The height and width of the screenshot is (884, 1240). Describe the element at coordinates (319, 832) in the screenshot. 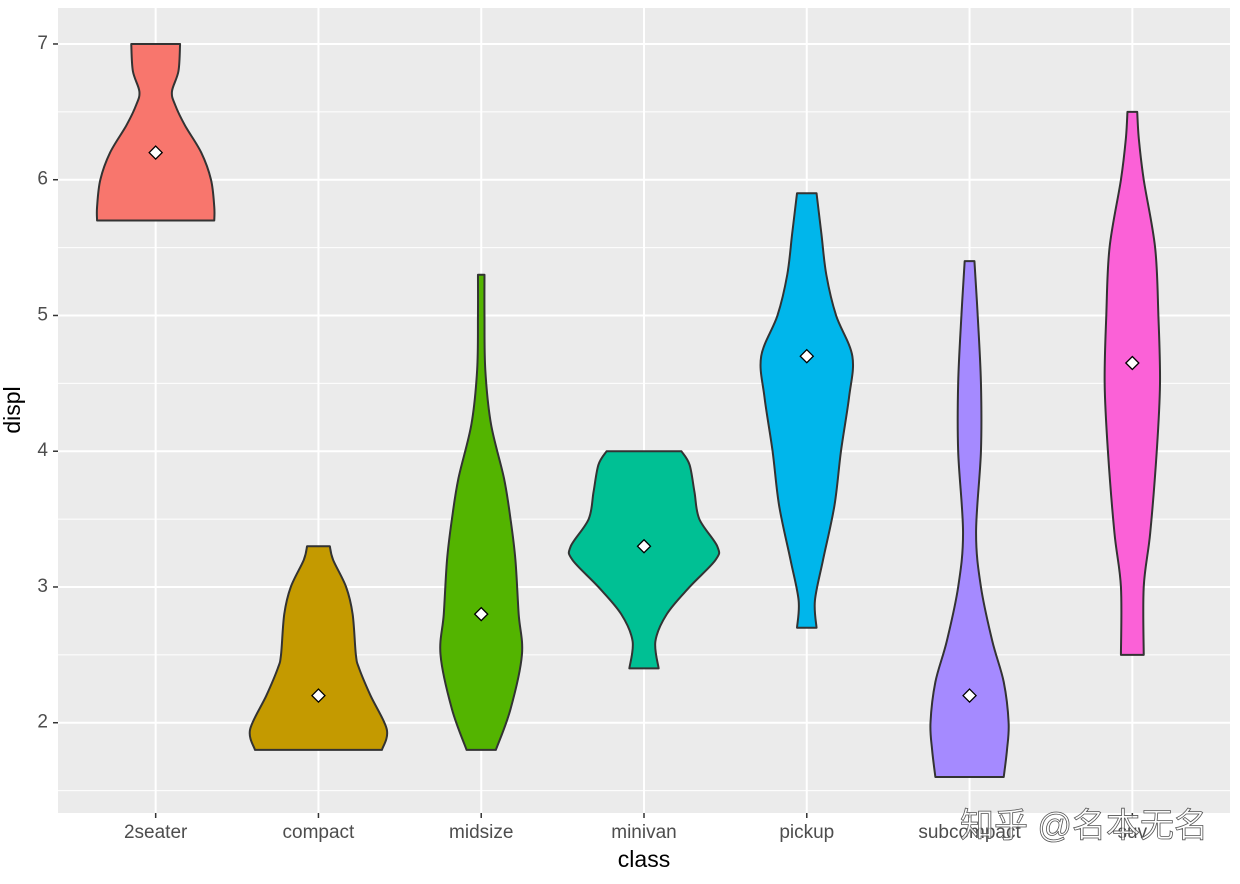

I see `x-tick-label: compact` at that location.